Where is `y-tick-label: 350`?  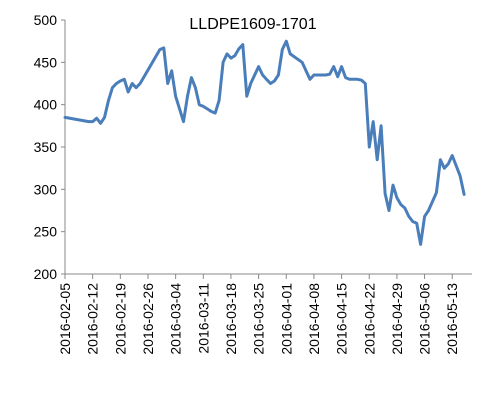 y-tick-label: 350 is located at coordinates (46, 147).